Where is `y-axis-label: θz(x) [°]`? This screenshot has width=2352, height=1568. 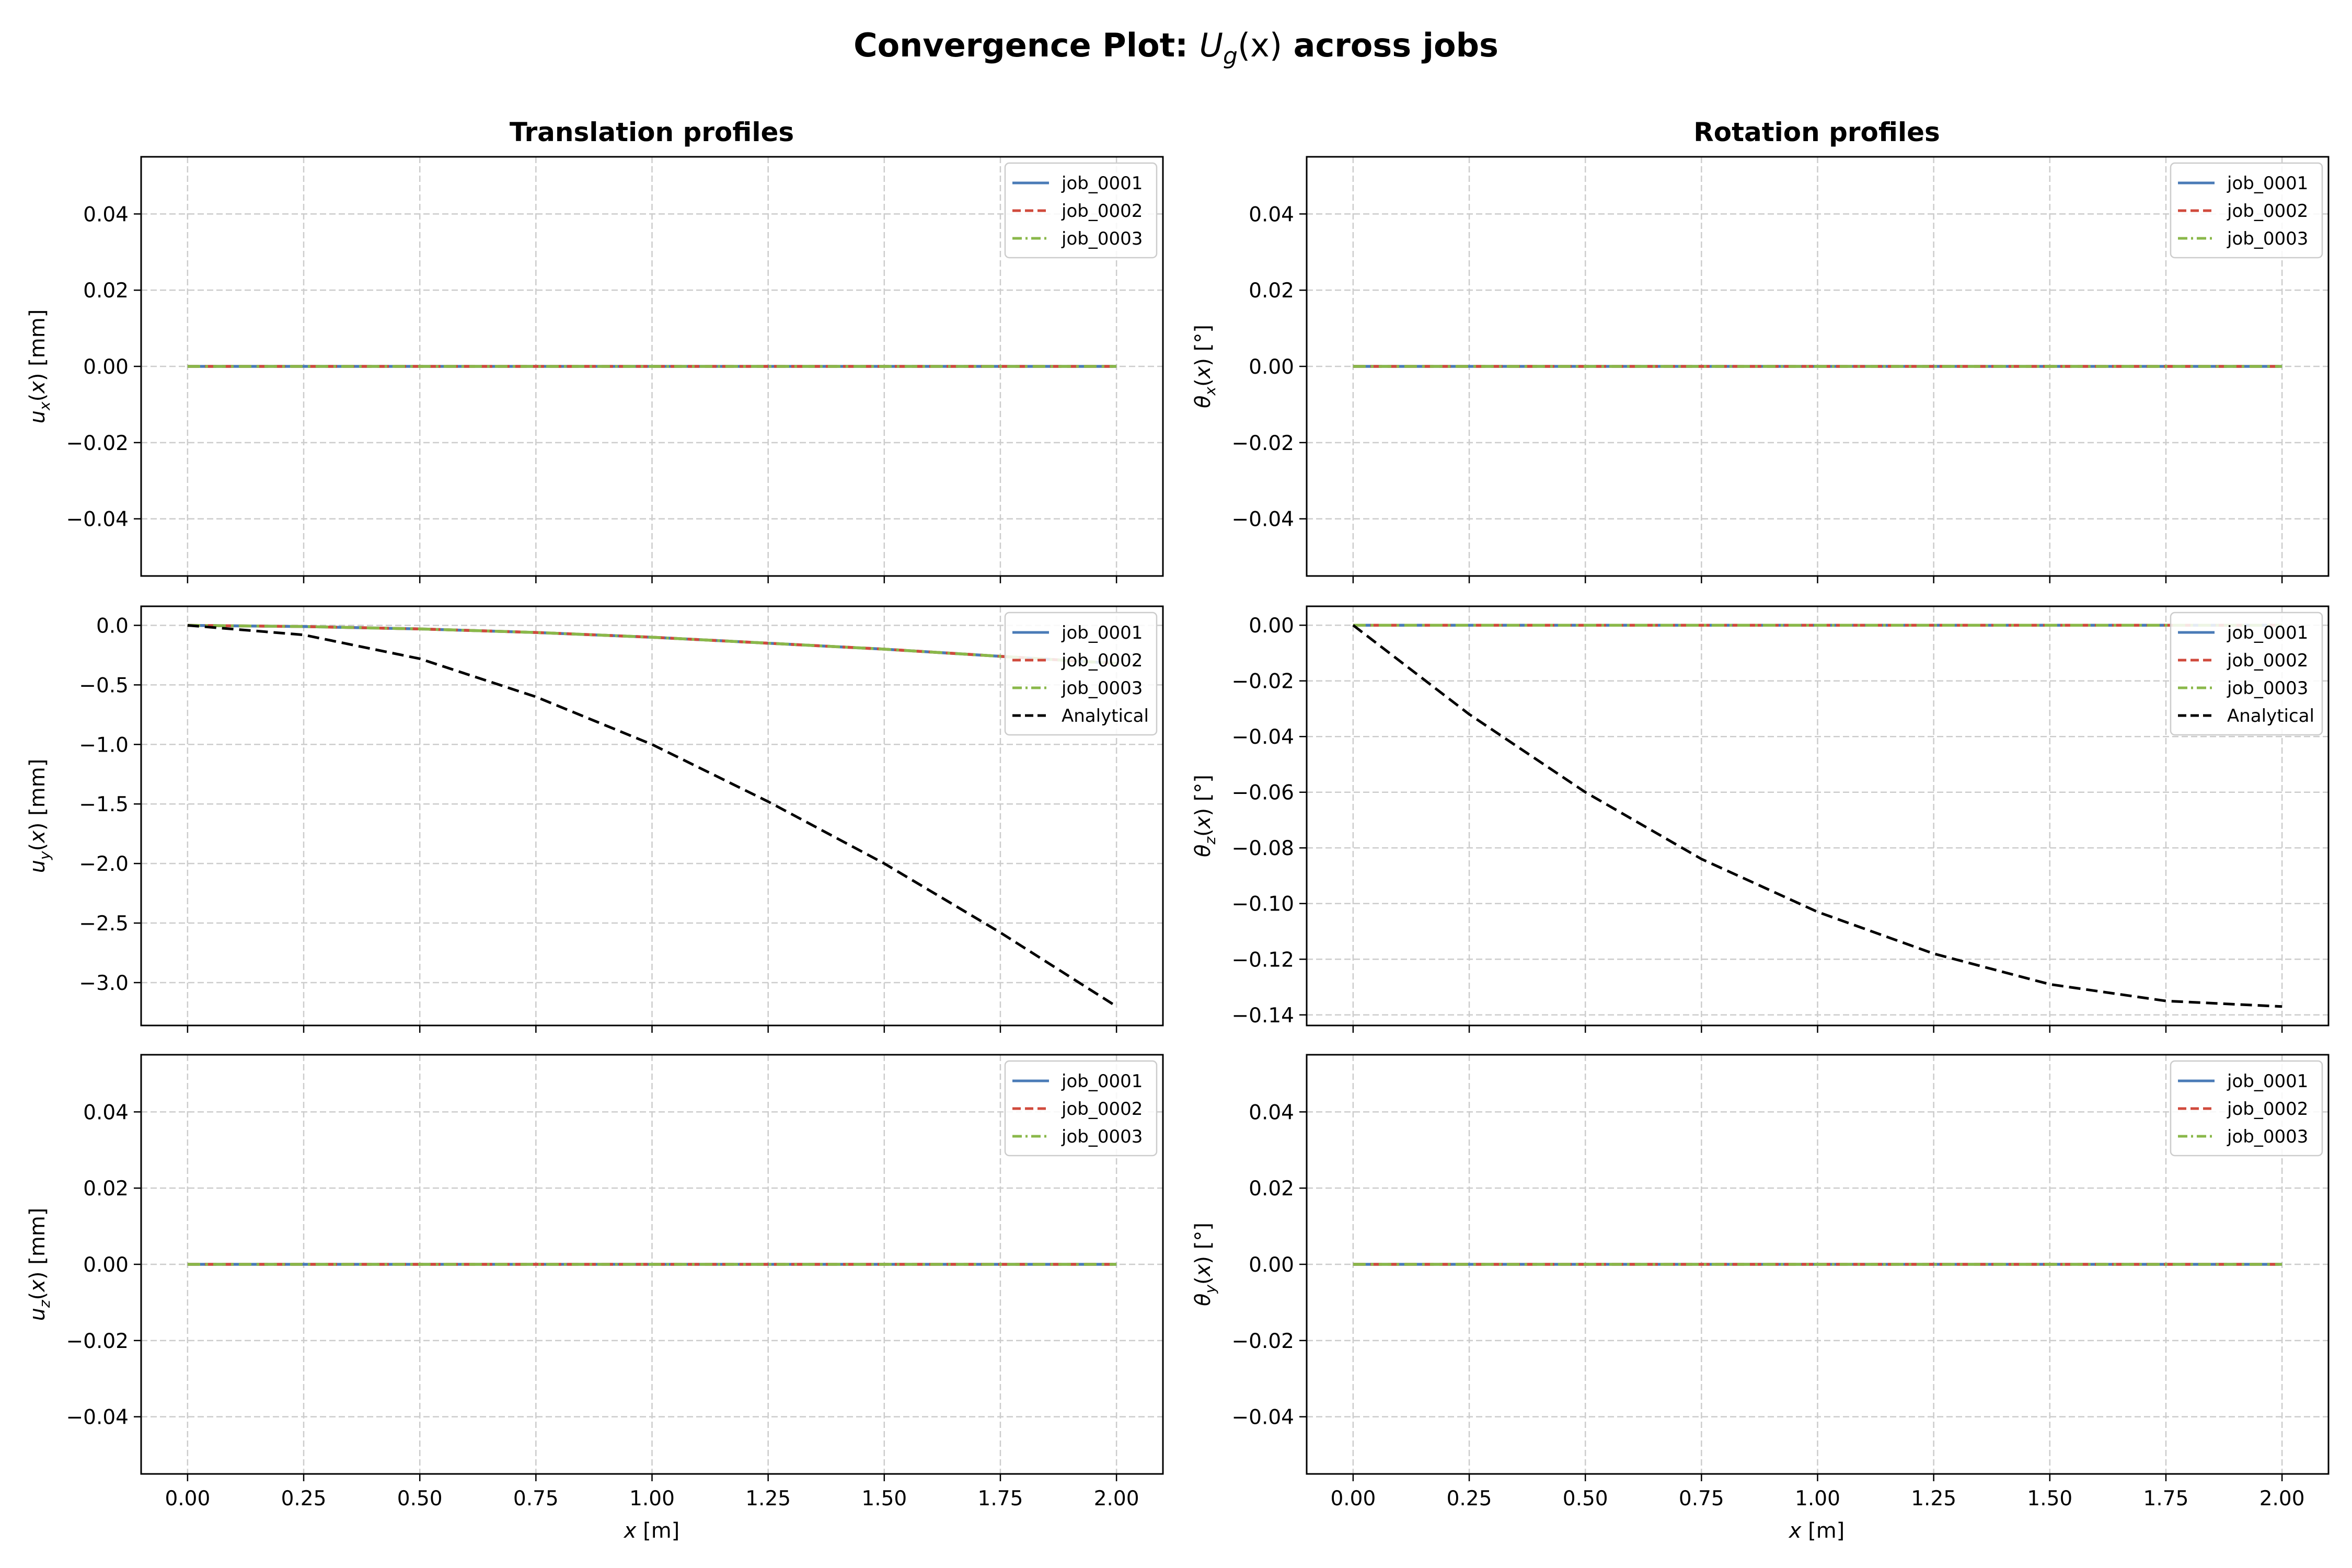
y-axis-label: θz(x) [°] is located at coordinates (1205, 816).